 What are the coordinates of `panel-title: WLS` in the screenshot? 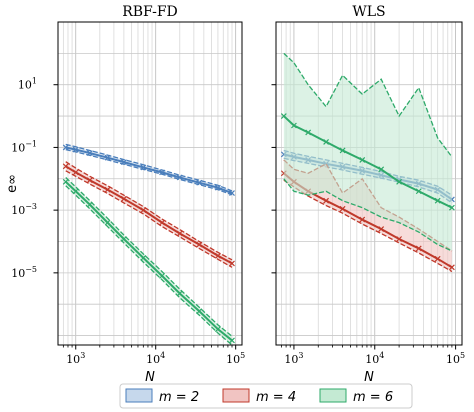 It's located at (368, 12).